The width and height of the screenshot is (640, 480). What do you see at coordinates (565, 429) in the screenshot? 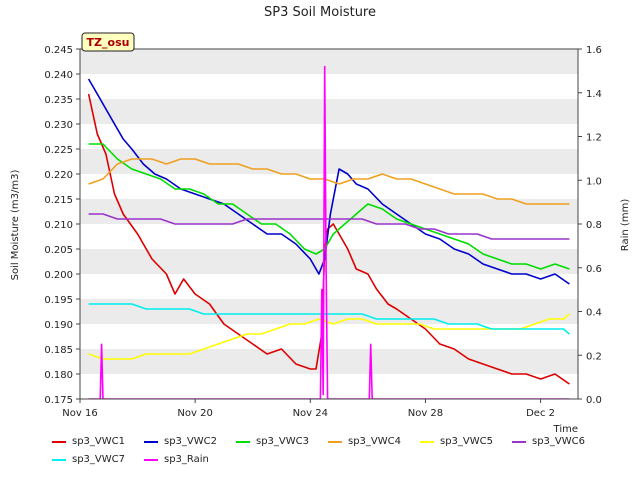
I see `x-axis-label: Time` at bounding box center [565, 429].